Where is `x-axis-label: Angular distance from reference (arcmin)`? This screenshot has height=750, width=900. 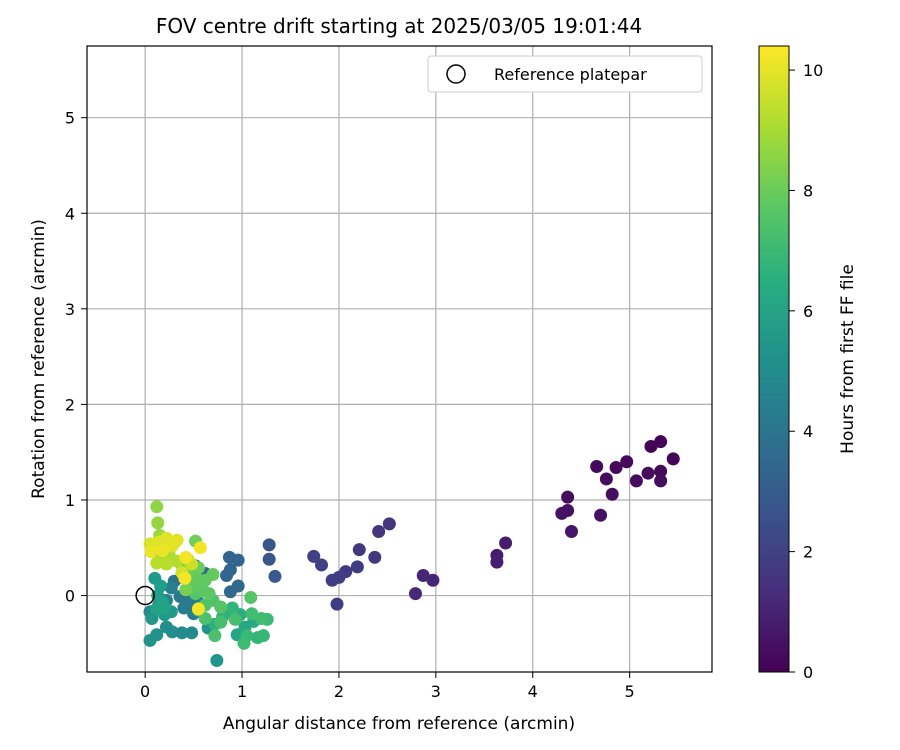
x-axis-label: Angular distance from reference (arcmin) is located at coordinates (399, 724).